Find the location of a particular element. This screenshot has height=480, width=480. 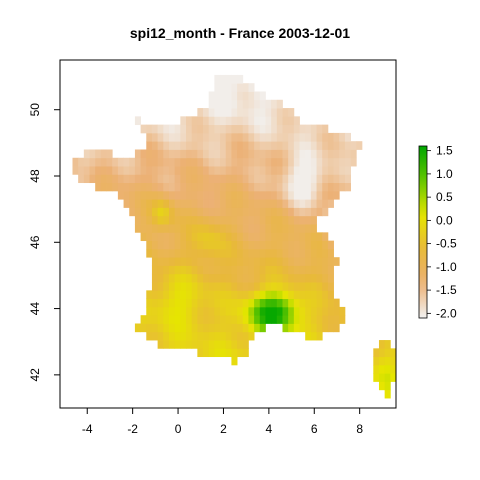

x-axis: -4 -2 0 2 4 6 8 is located at coordinates (222, 422).